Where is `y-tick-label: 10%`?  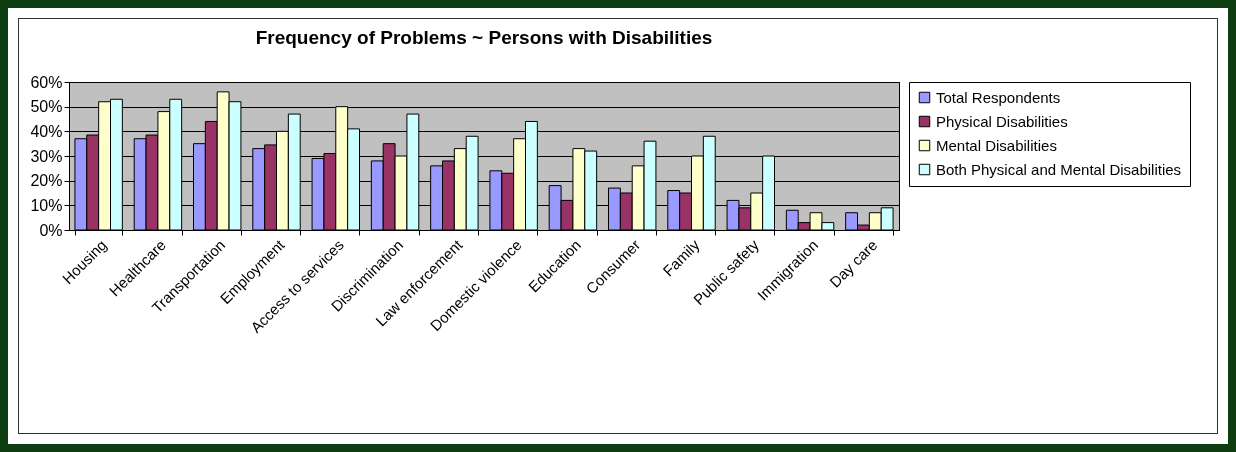 y-tick-label: 10% is located at coordinates (46, 205).